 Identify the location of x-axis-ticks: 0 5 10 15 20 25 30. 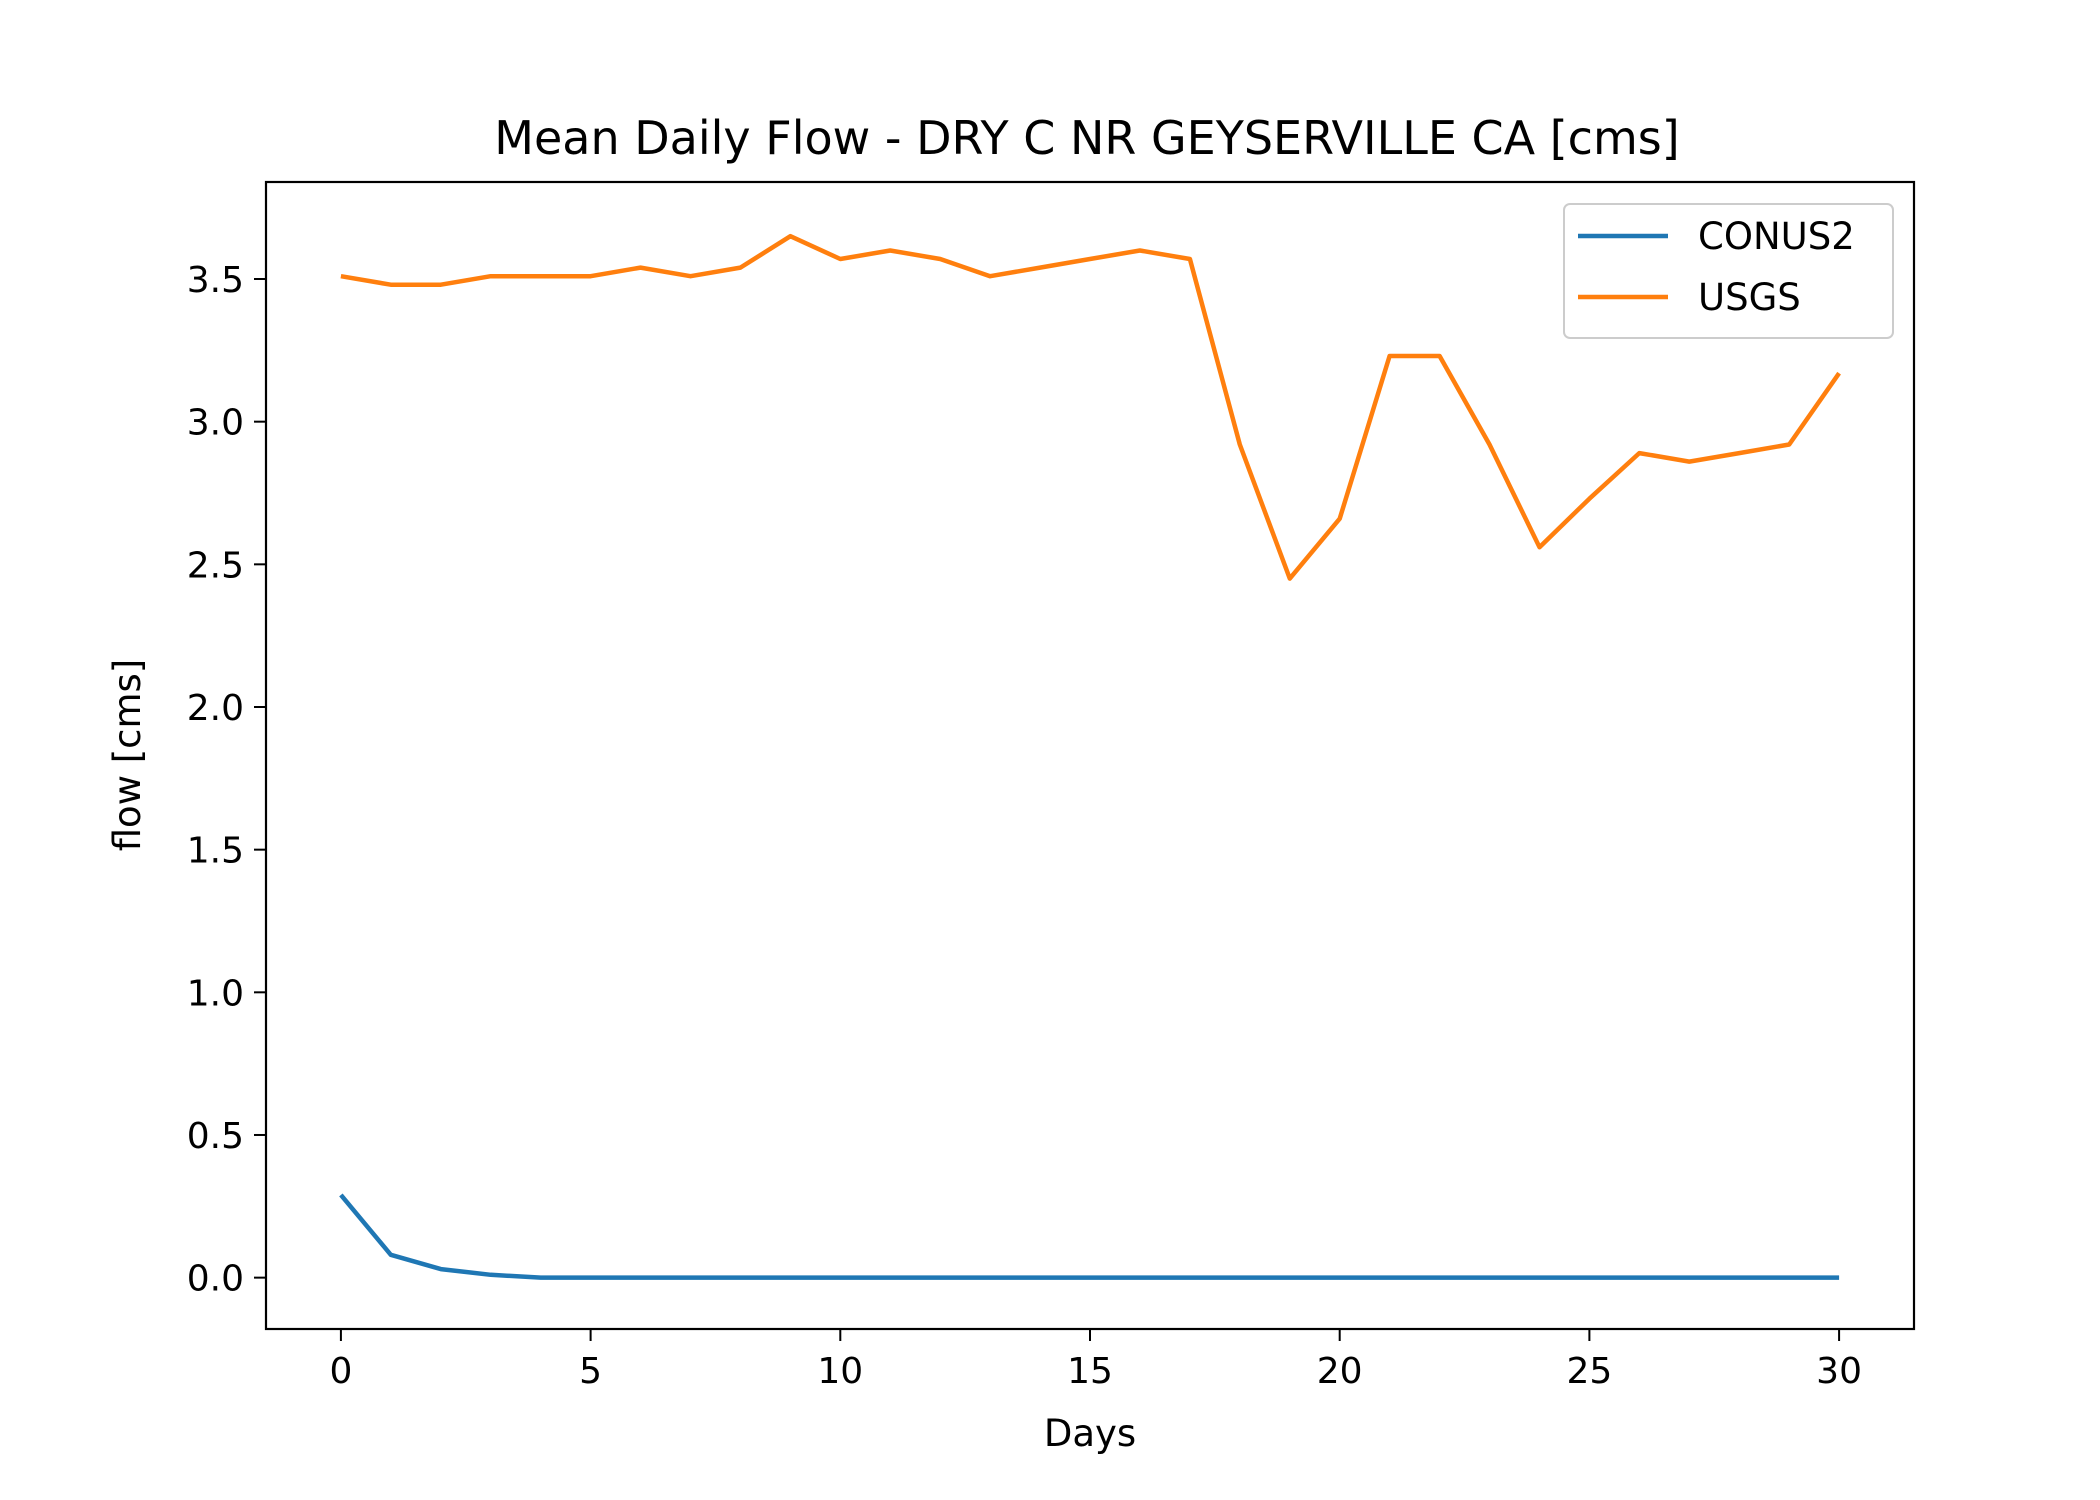
(1095, 1360).